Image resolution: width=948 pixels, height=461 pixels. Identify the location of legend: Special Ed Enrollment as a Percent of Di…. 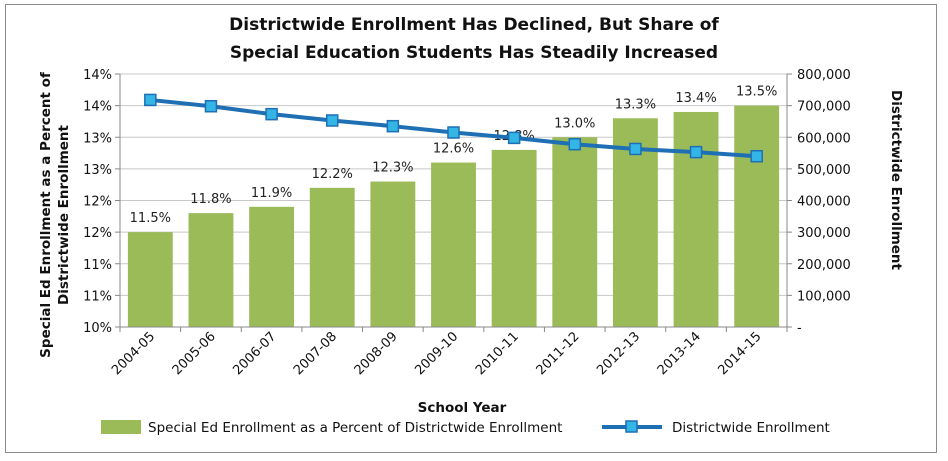
(465, 428).